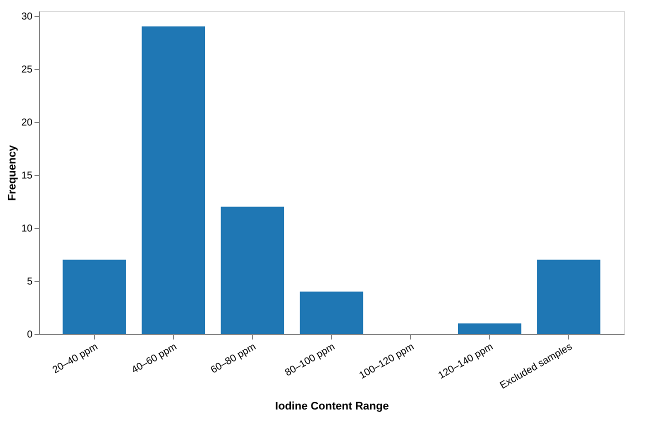 The width and height of the screenshot is (654, 445). I want to click on x-axis-title: Iodine Content Range, so click(332, 406).